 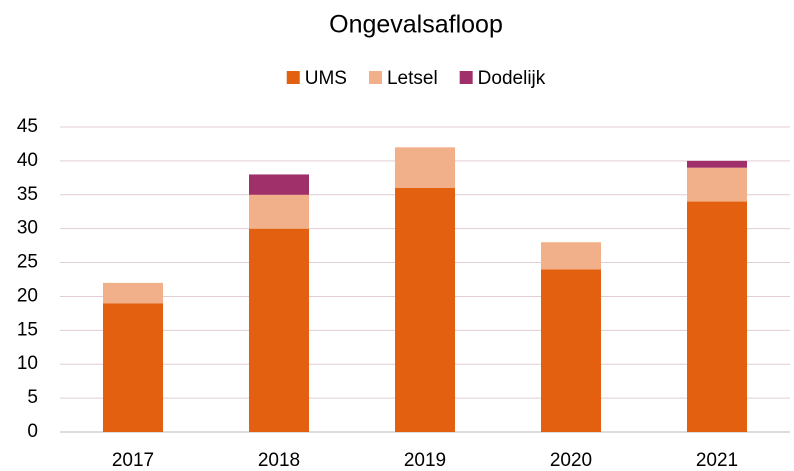 What do you see at coordinates (571, 460) in the screenshot?
I see `x-tick-label: 2020` at bounding box center [571, 460].